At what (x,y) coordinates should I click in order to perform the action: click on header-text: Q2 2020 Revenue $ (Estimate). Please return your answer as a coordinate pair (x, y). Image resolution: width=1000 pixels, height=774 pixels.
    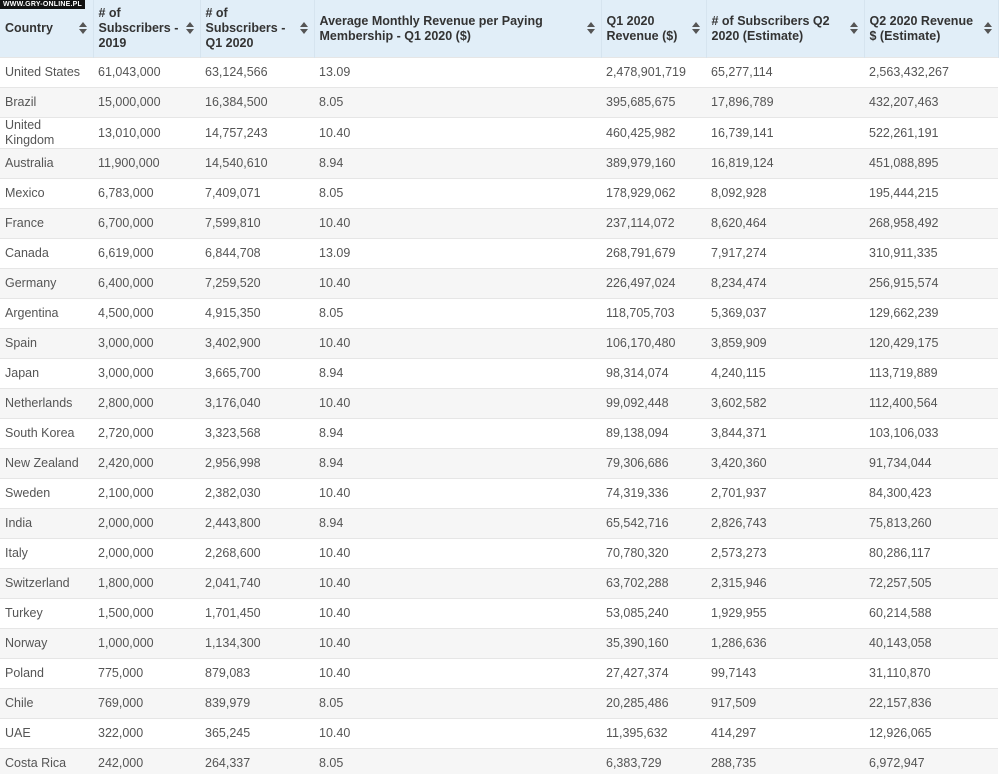
    Looking at the image, I should click on (921, 28).